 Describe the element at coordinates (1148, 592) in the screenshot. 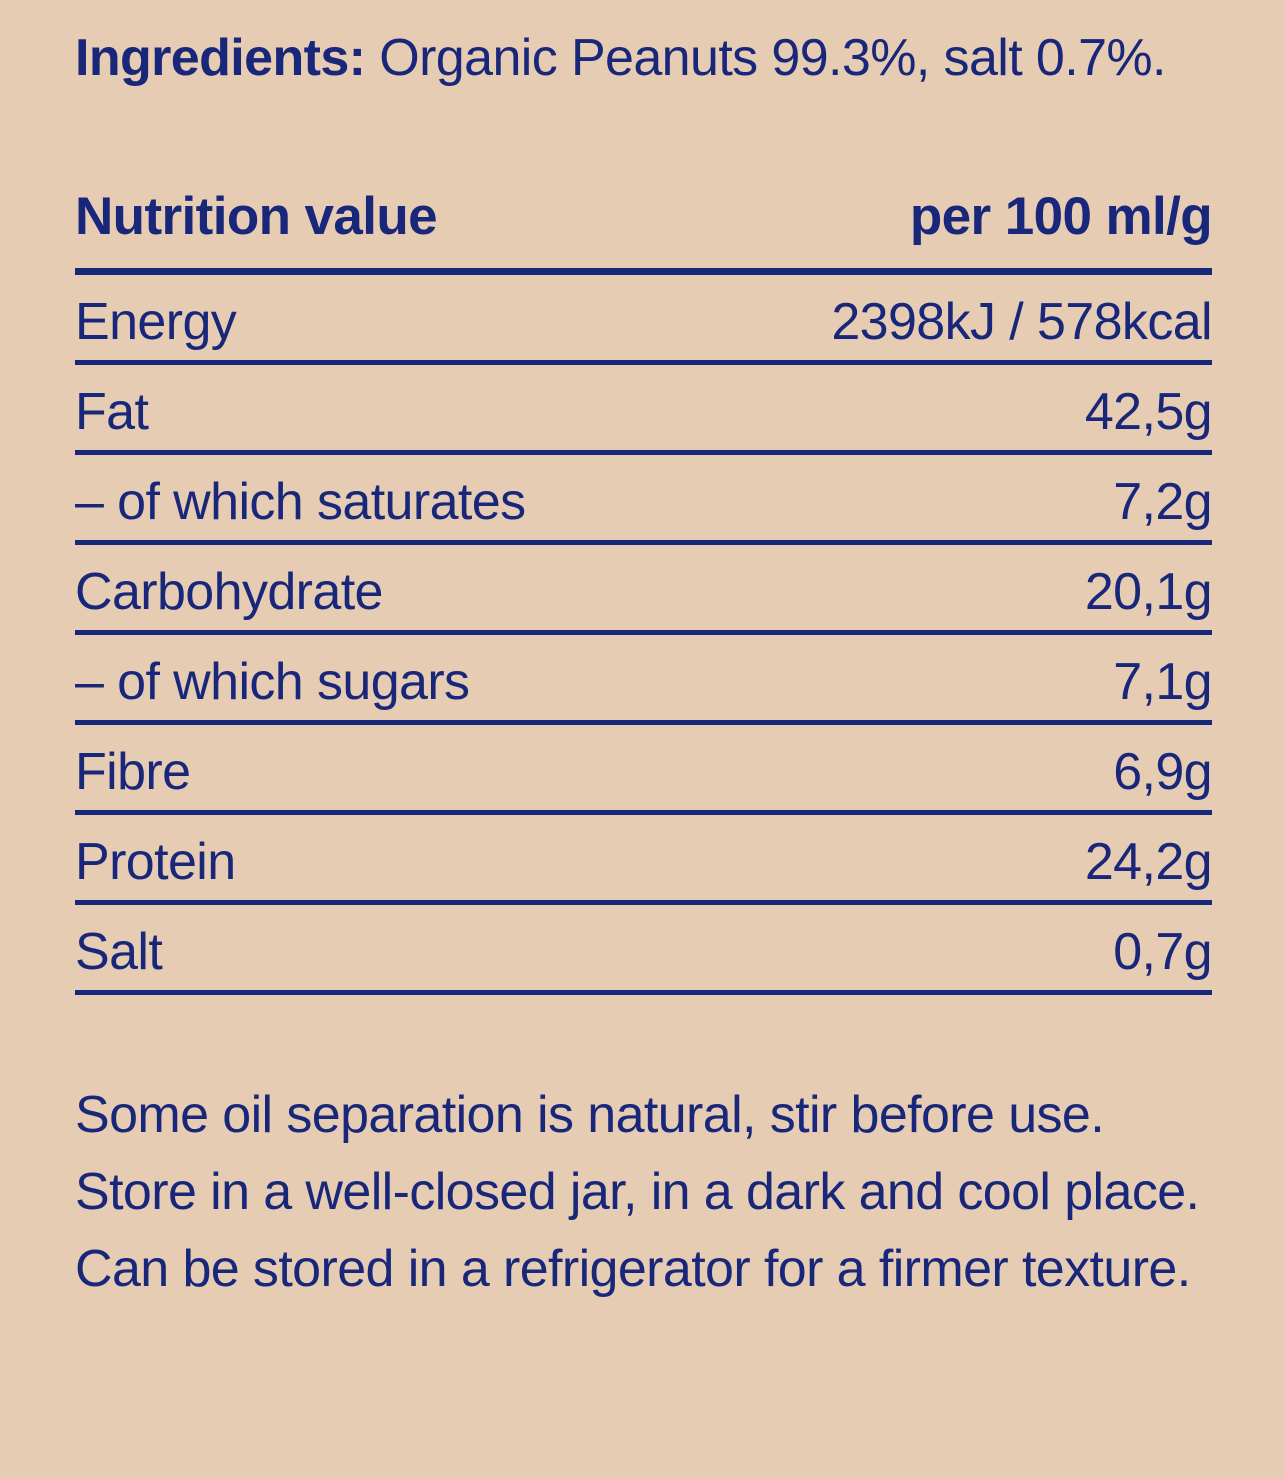

I see `nutrient-value: 20,1g` at that location.